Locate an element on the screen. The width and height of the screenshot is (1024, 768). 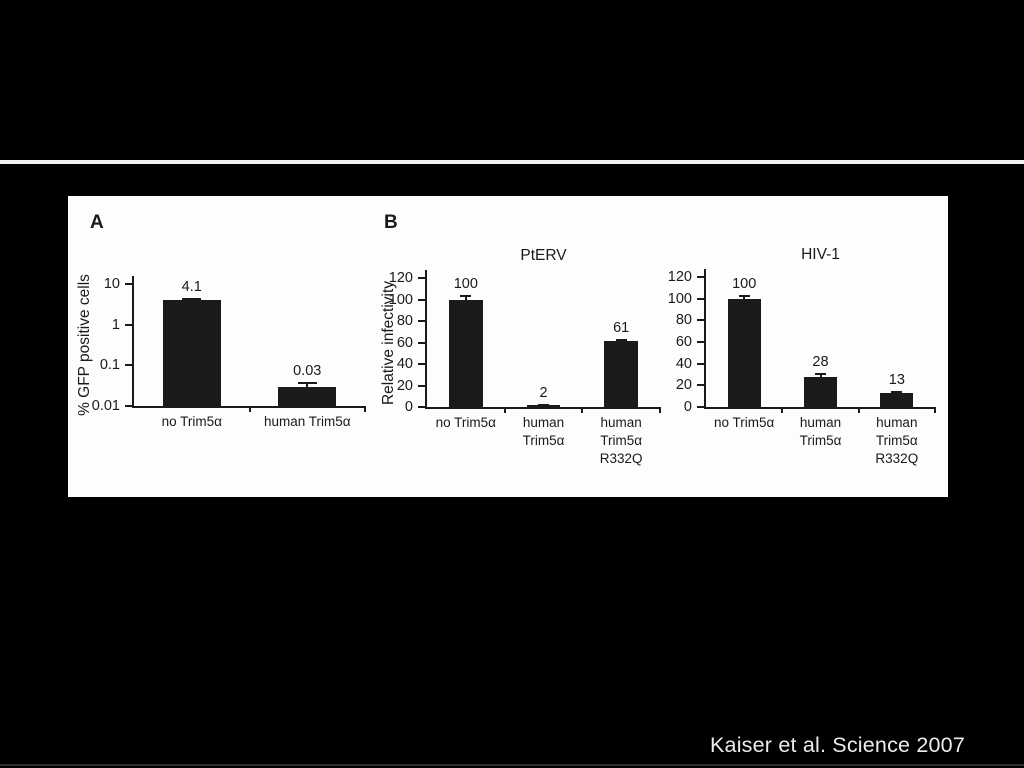
y-axis-label: % GFP positive cells is located at coordinates (84, 345).